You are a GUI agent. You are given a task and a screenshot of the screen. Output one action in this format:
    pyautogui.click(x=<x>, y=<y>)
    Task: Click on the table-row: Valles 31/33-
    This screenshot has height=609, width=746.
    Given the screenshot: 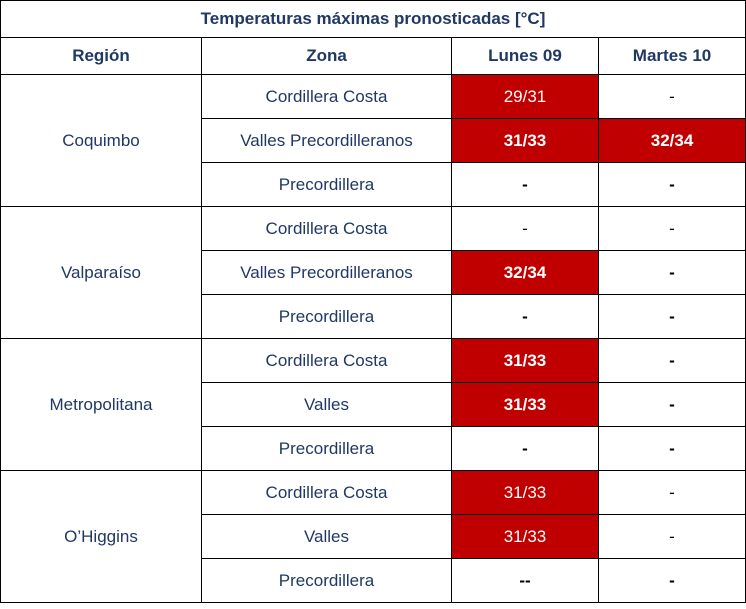 What is the action you would take?
    pyautogui.click(x=373, y=404)
    